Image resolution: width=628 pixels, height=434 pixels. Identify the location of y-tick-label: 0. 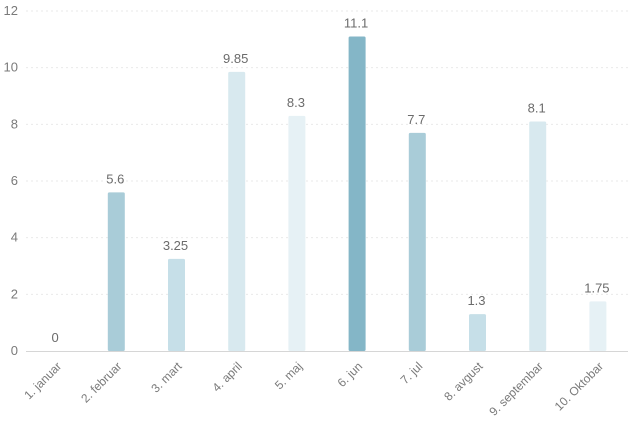
(14, 350).